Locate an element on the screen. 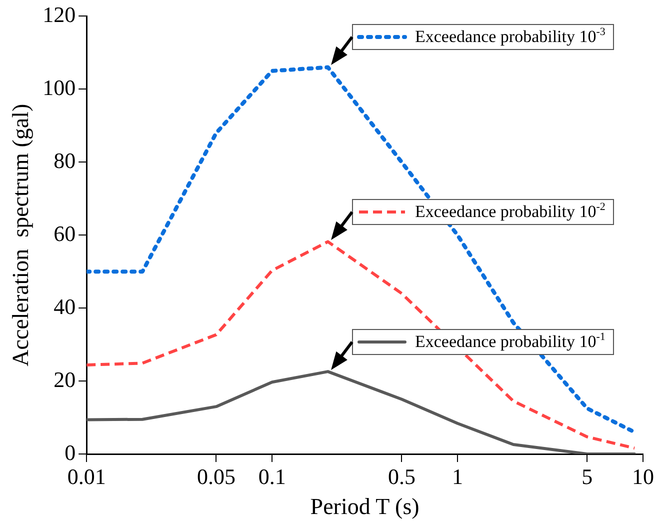 This screenshot has width=669, height=526. legend-label: Exceedance probability 10$^{-3}$ is located at coordinates (510, 37).